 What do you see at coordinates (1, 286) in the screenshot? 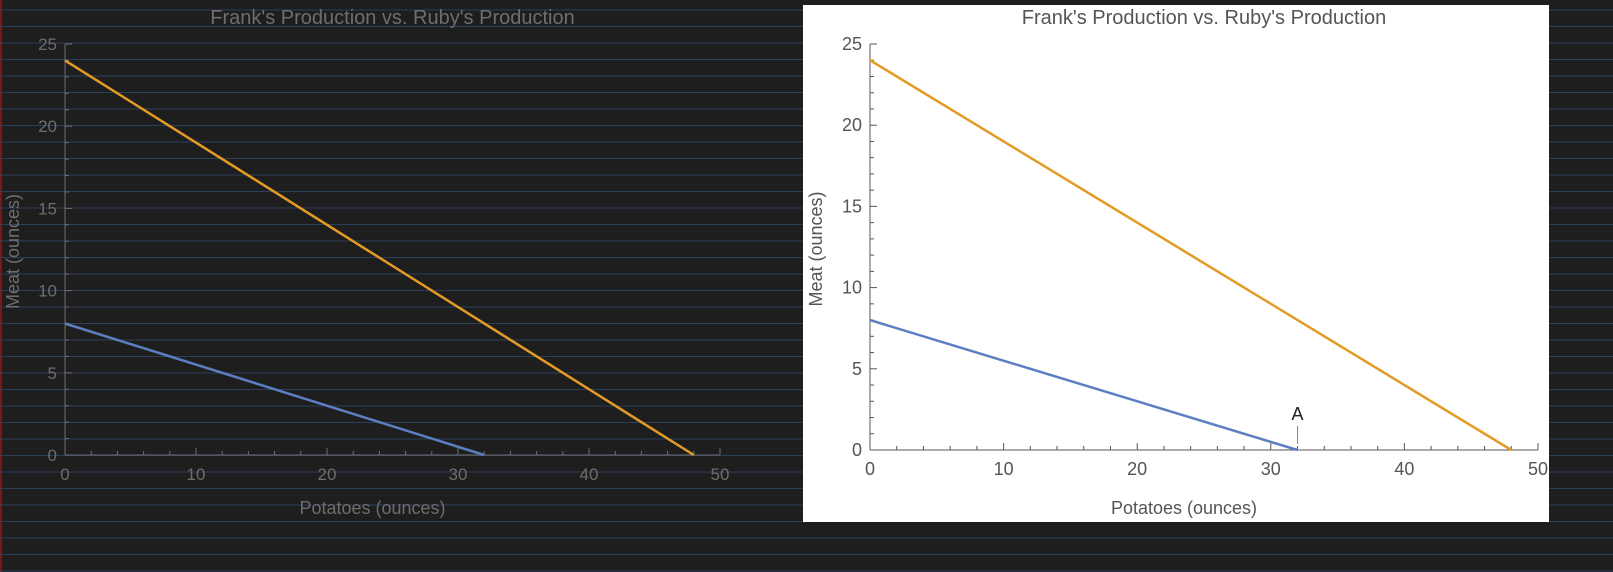
I see `window-edge` at bounding box center [1, 286].